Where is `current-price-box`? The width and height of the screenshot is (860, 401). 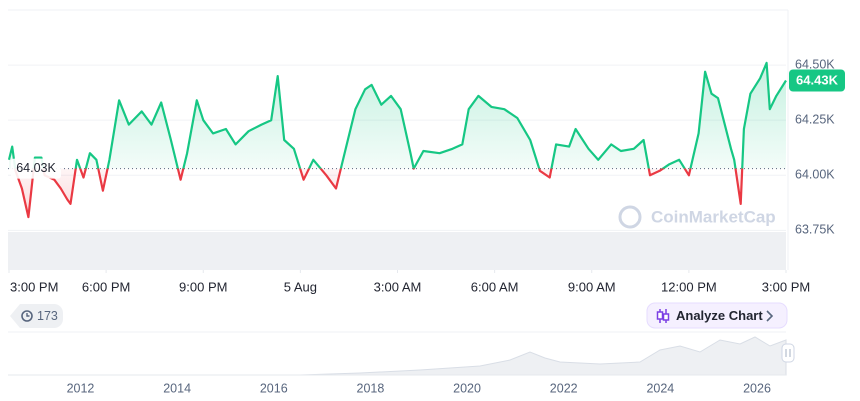
current-price-box is located at coordinates (817, 80).